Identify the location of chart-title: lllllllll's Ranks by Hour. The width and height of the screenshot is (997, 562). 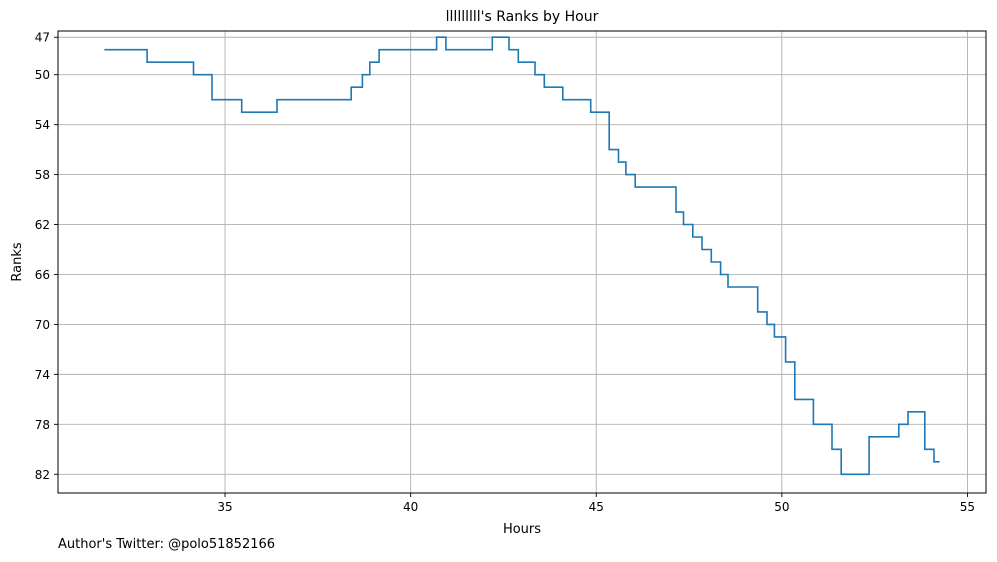
(522, 17).